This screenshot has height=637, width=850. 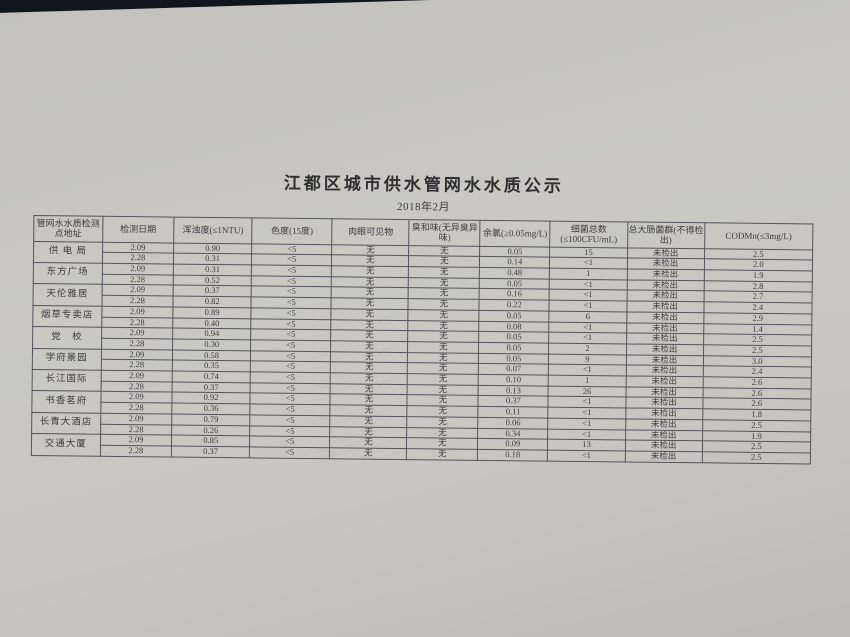 What do you see at coordinates (212, 312) in the screenshot?
I see `value-cell: 0.89` at bounding box center [212, 312].